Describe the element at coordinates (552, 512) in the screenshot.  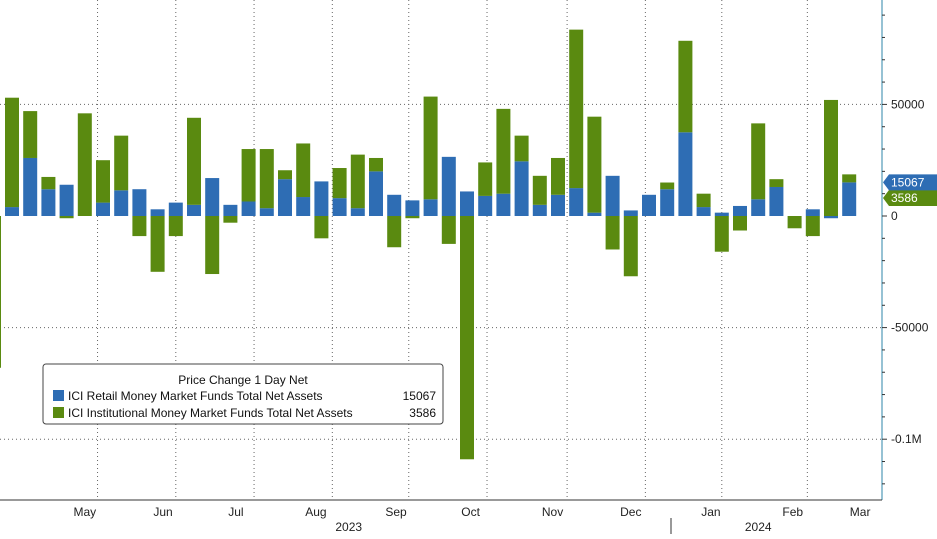
I see `x-month-label: Nov` at that location.